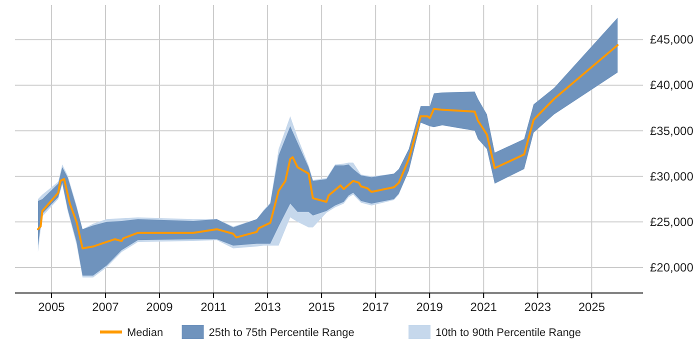  What do you see at coordinates (430, 307) in the screenshot?
I see `x-tick-label: 2019` at bounding box center [430, 307].